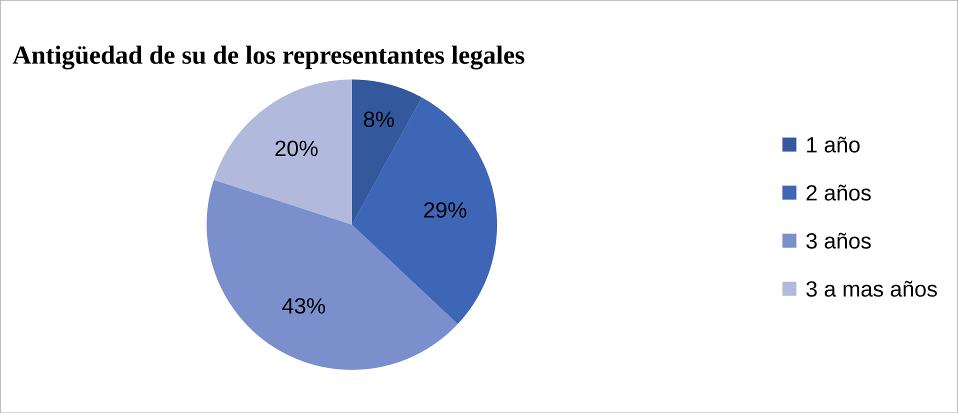 This screenshot has width=958, height=413. What do you see at coordinates (445, 210) in the screenshot?
I see `data-label: 29%` at bounding box center [445, 210].